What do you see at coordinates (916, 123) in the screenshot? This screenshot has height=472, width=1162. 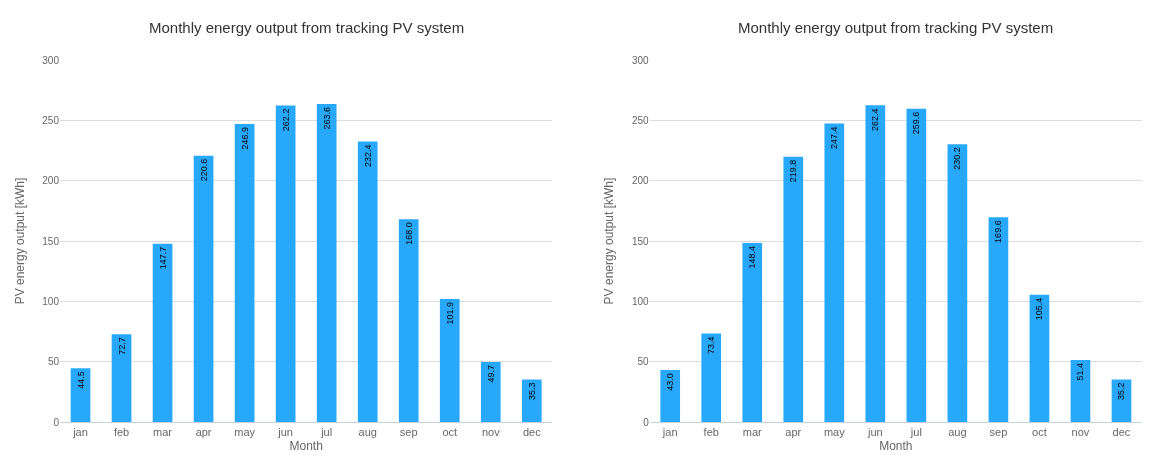 I see `data-label: 259.6` at bounding box center [916, 123].